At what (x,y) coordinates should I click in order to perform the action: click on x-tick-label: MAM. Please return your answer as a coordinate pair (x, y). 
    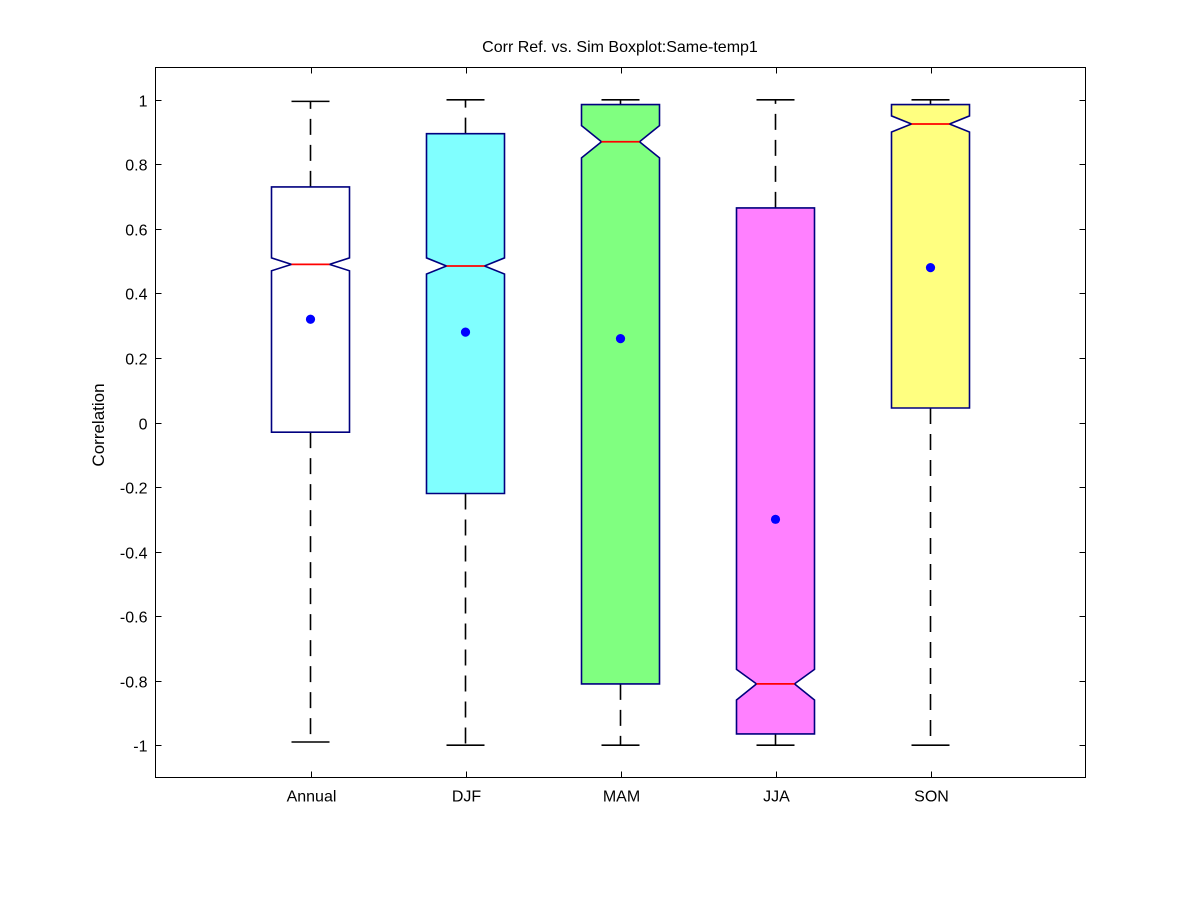
    Looking at the image, I should click on (621, 797).